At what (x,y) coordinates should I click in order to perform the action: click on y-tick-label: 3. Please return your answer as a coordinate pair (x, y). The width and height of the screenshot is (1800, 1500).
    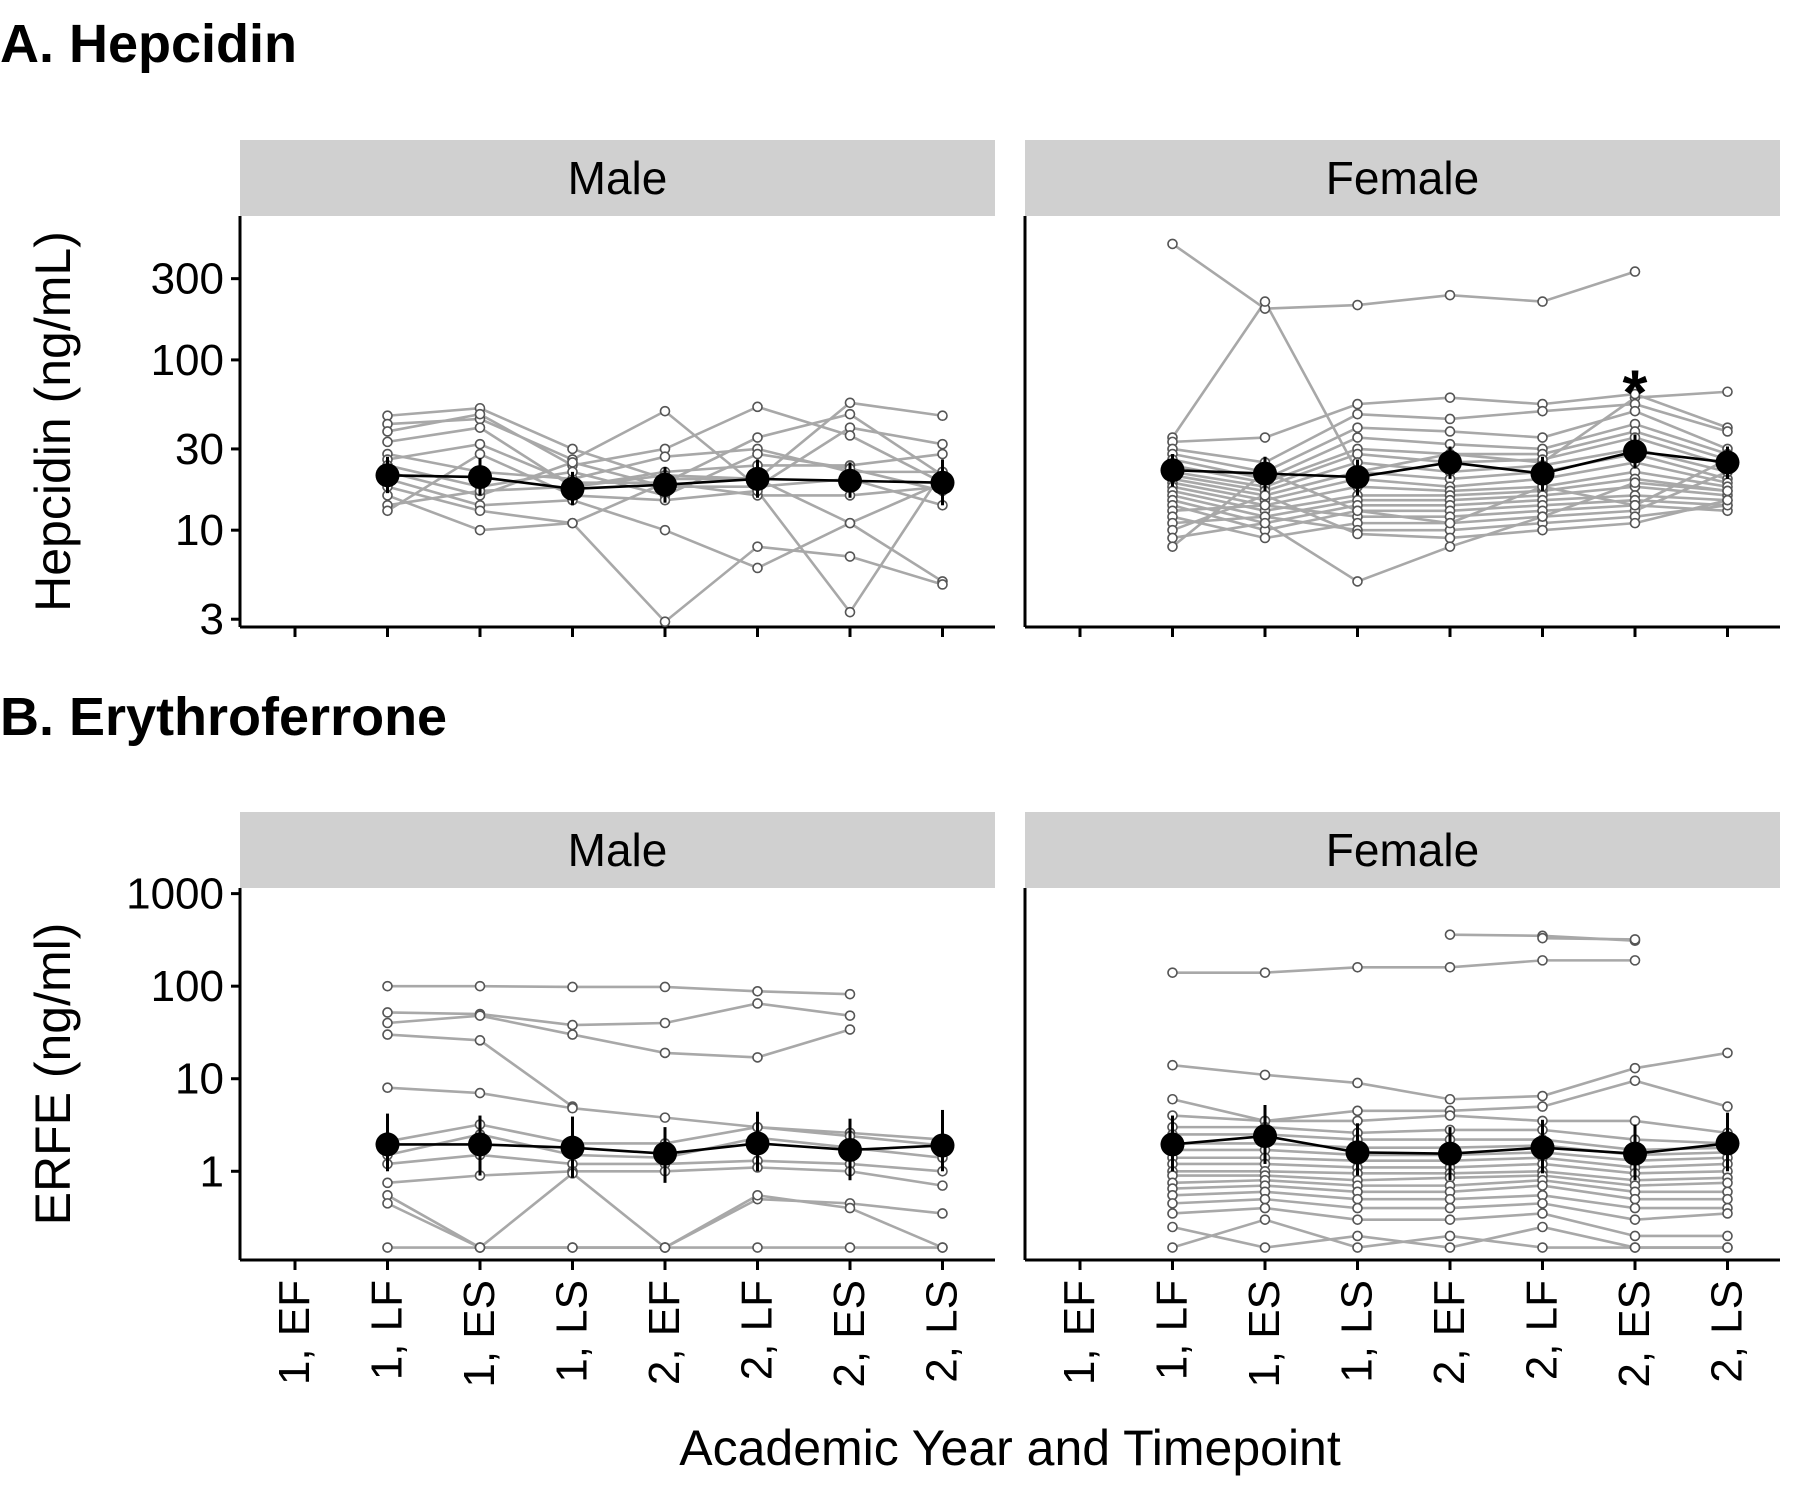
    Looking at the image, I should click on (212, 619).